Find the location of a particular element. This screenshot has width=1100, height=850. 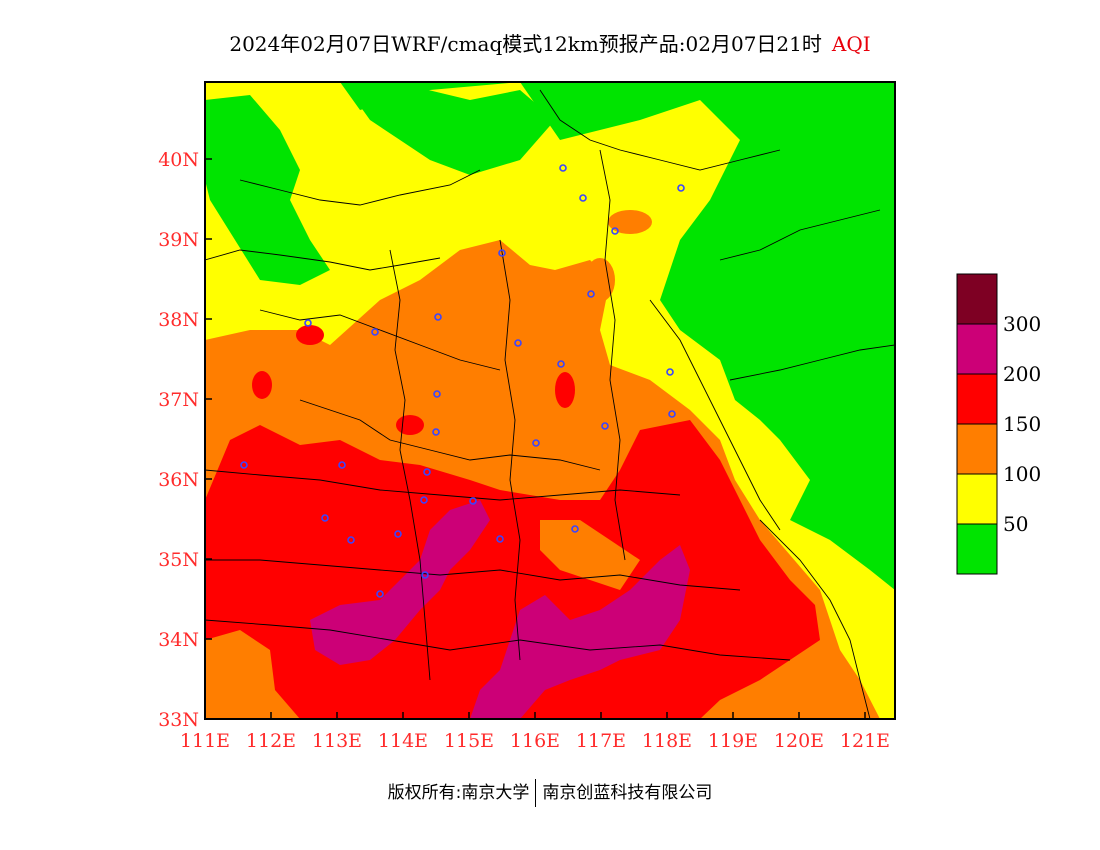

lat-label: 34N is located at coordinates (178, 640).